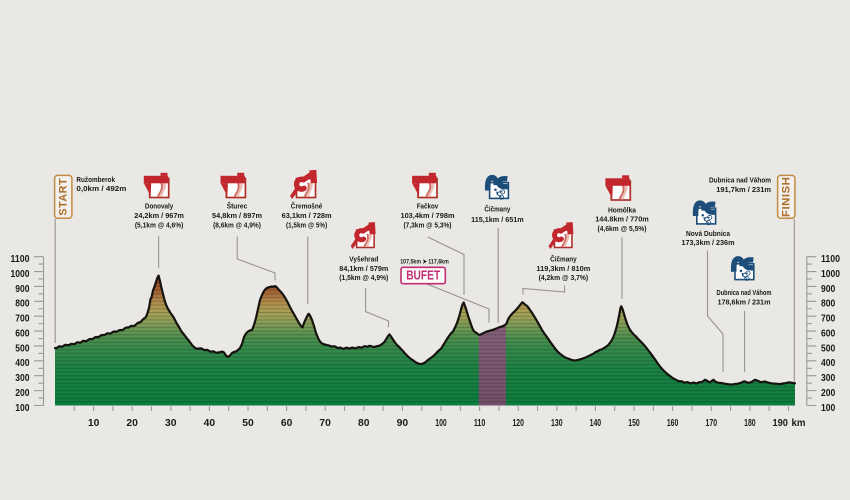 Image resolution: width=850 pixels, height=500 pixels. What do you see at coordinates (248, 423) in the screenshot?
I see `svg-text: 50` at bounding box center [248, 423].